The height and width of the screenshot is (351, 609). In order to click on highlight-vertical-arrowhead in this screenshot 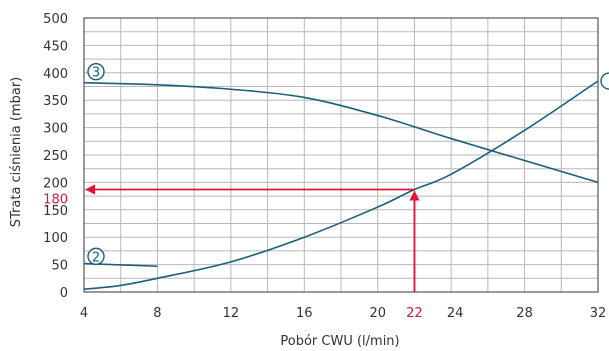, I will do `click(414, 195)`.